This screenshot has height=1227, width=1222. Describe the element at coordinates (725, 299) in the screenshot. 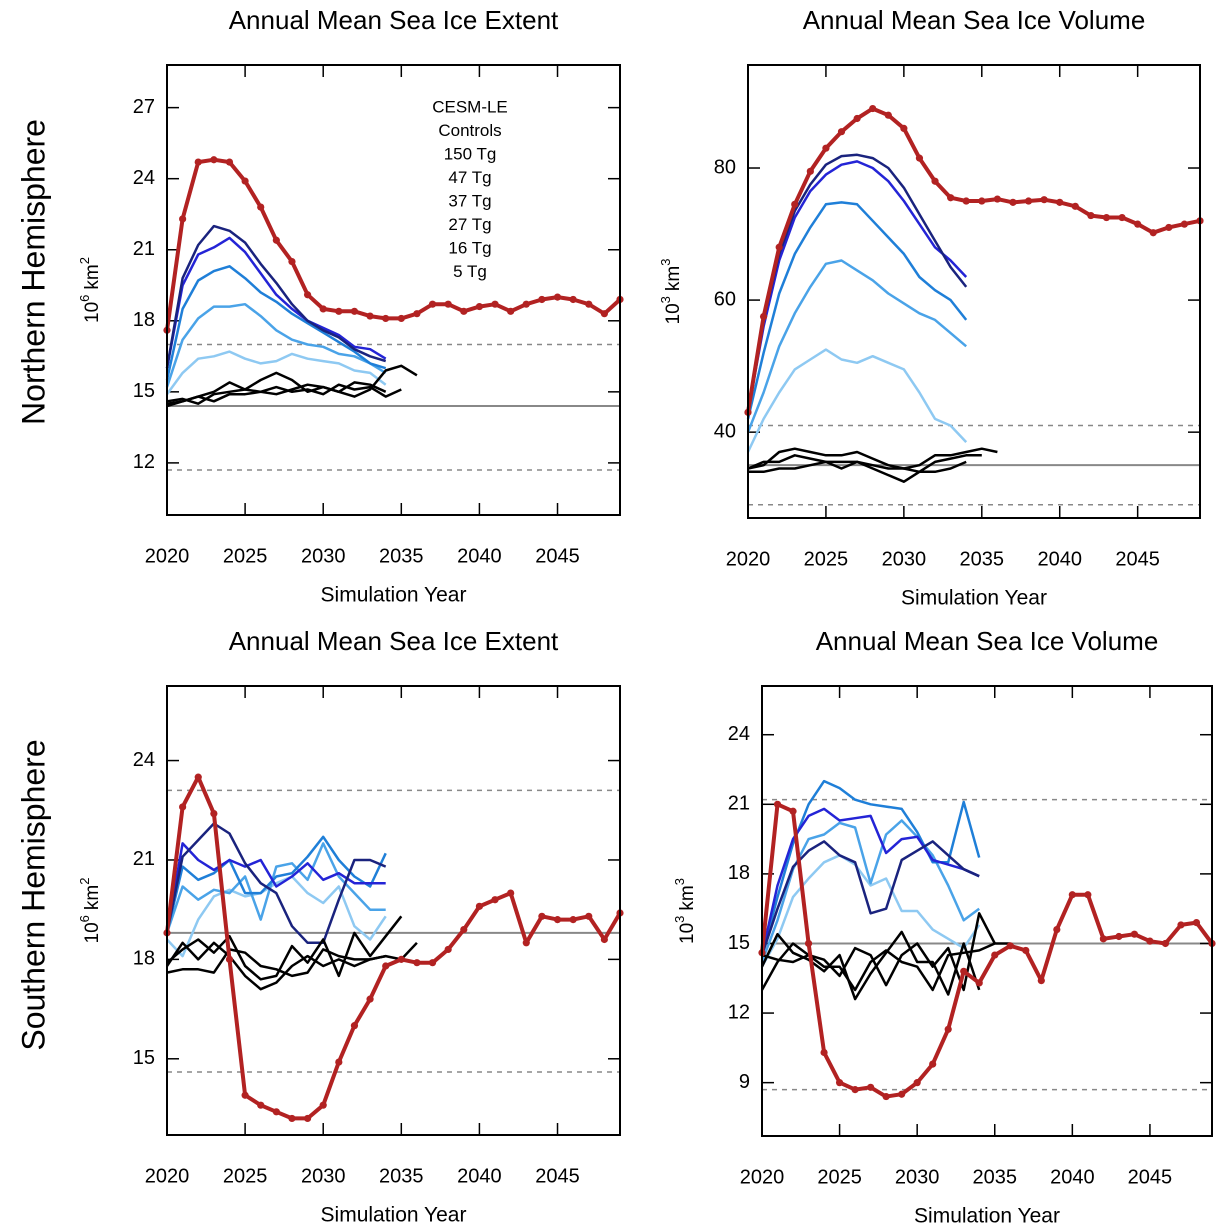

I see `y-tick-label: 60` at that location.